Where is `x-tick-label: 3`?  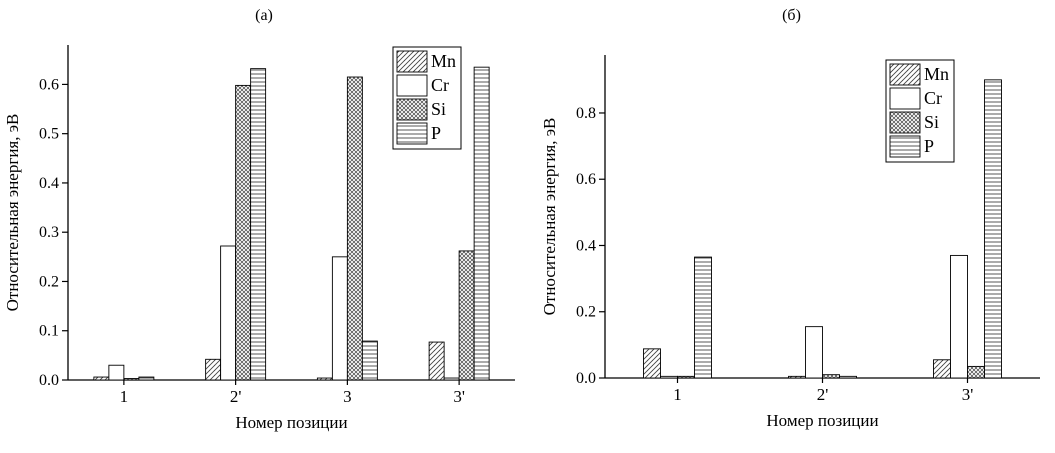
x-tick-label: 3 is located at coordinates (347, 396).